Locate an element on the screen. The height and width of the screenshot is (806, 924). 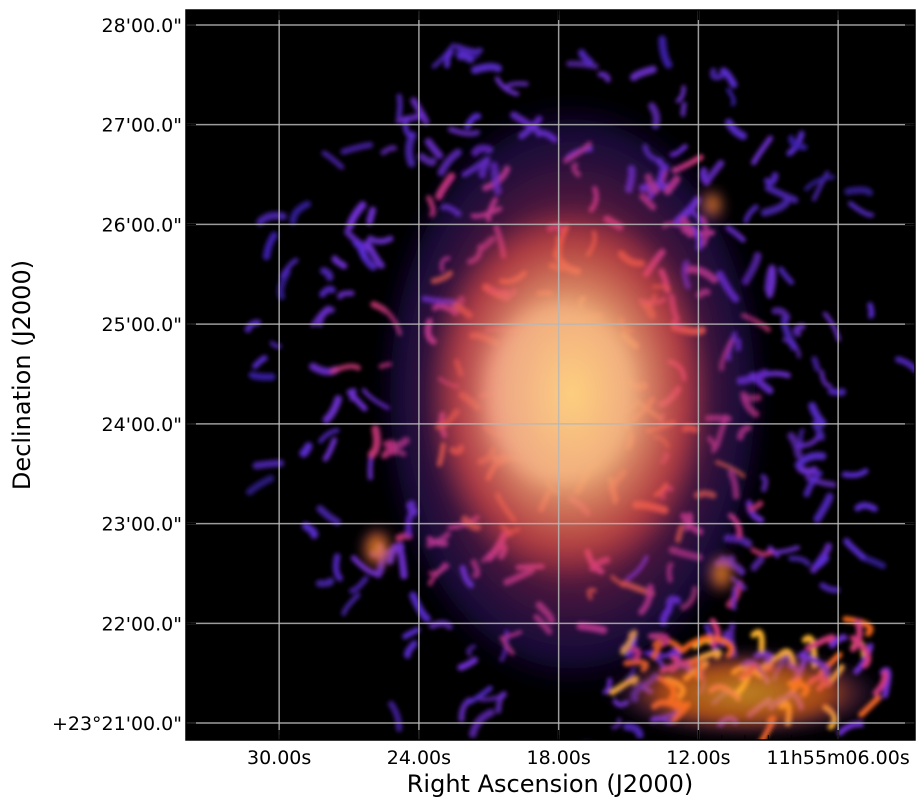
x-tick-label: 24.00s is located at coordinates (419, 758).